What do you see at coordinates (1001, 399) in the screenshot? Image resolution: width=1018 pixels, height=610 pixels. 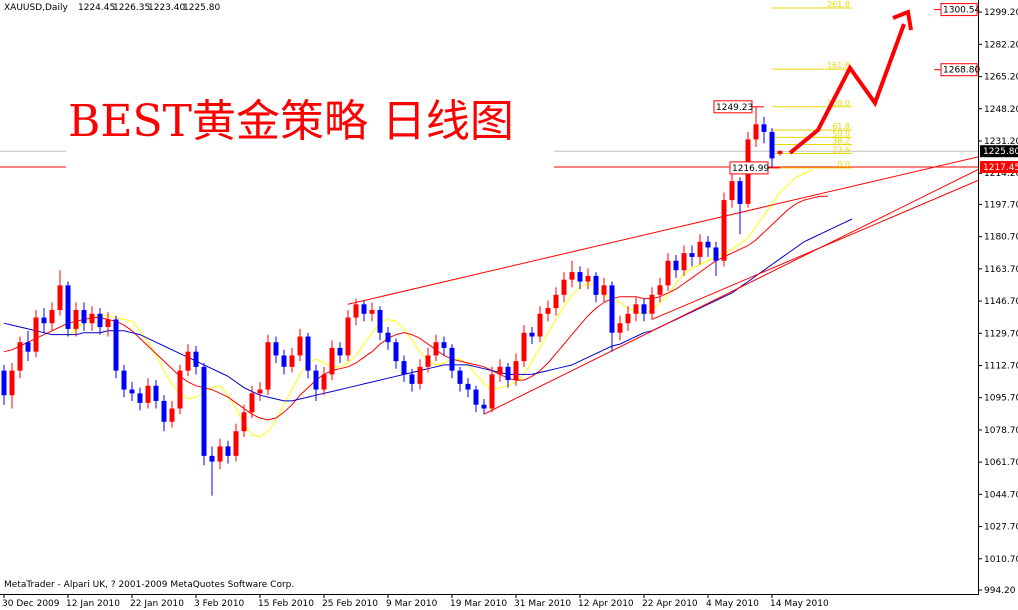 I see `y-tick-label: 1095.70` at bounding box center [1001, 399].